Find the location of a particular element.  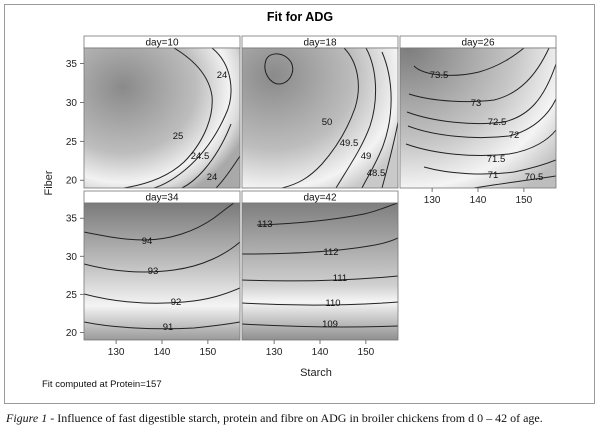

contour-label: 71.5 is located at coordinates (496, 159).